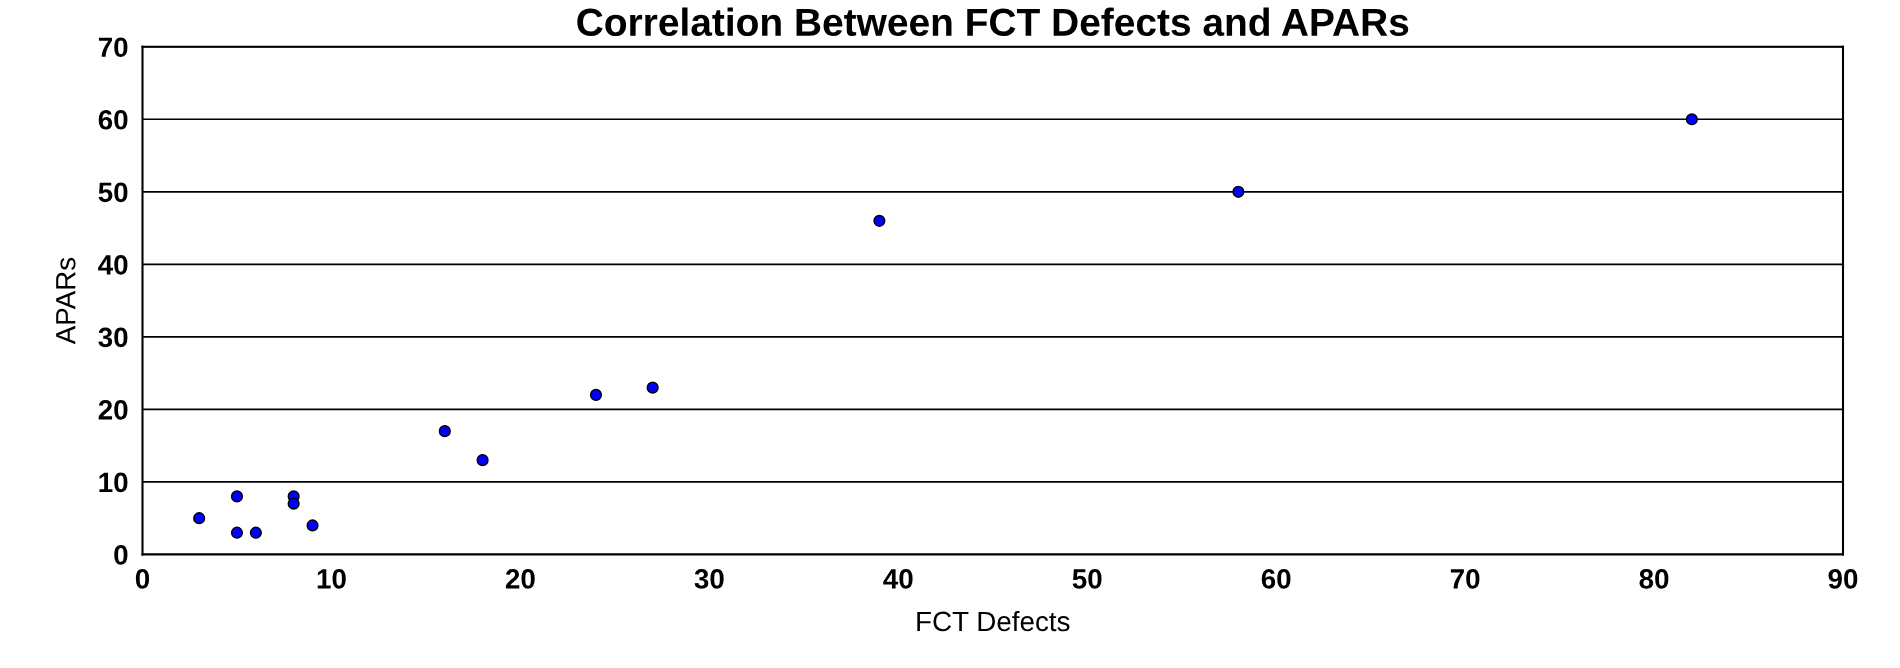  Describe the element at coordinates (66, 301) in the screenshot. I see `y-axis-title: APARs` at that location.